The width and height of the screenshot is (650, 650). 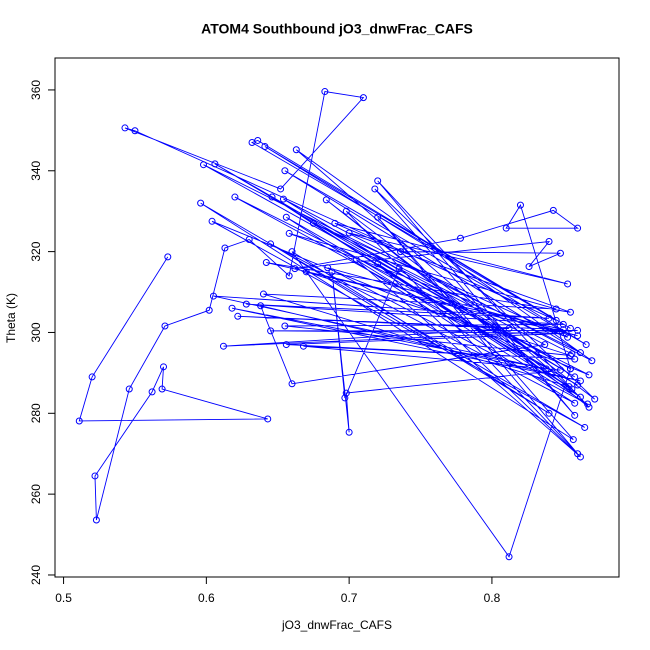 What do you see at coordinates (36, 170) in the screenshot?
I see `y-tick-label: 340` at bounding box center [36, 170].